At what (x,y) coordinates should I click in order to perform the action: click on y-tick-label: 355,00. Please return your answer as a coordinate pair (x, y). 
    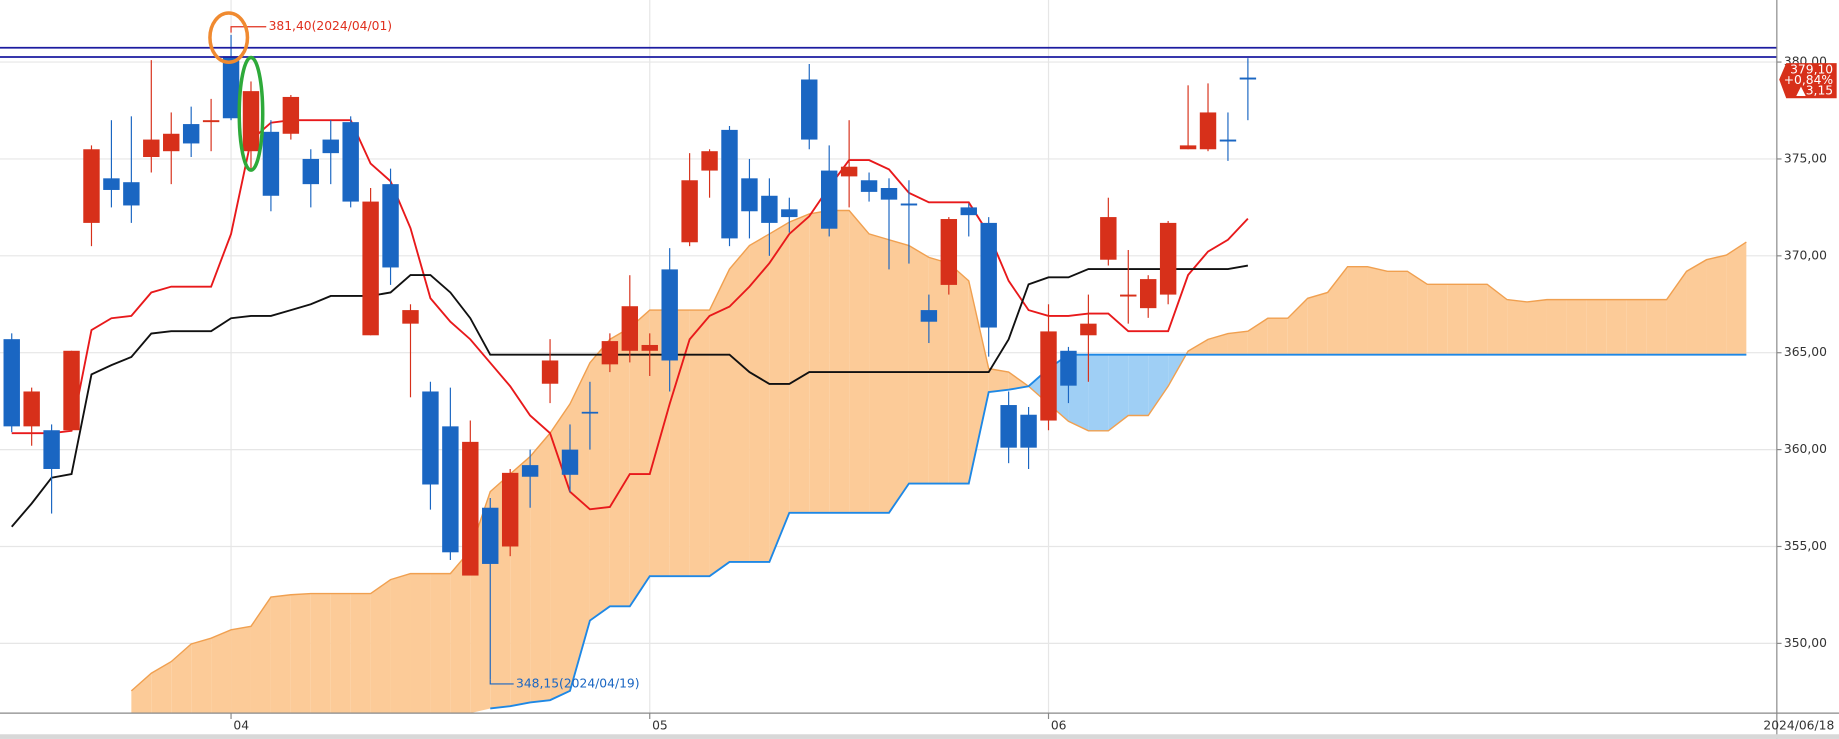
    Looking at the image, I should click on (1805, 546).